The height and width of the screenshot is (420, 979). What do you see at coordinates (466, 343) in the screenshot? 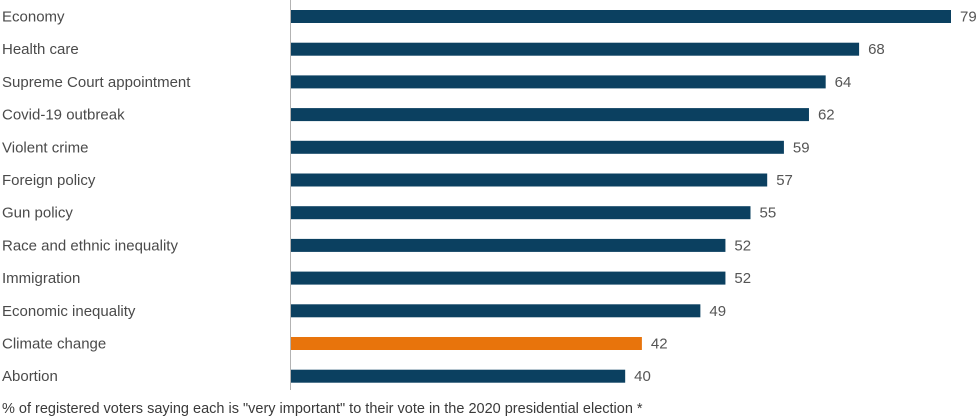
I see `bar-climate-change` at bounding box center [466, 343].